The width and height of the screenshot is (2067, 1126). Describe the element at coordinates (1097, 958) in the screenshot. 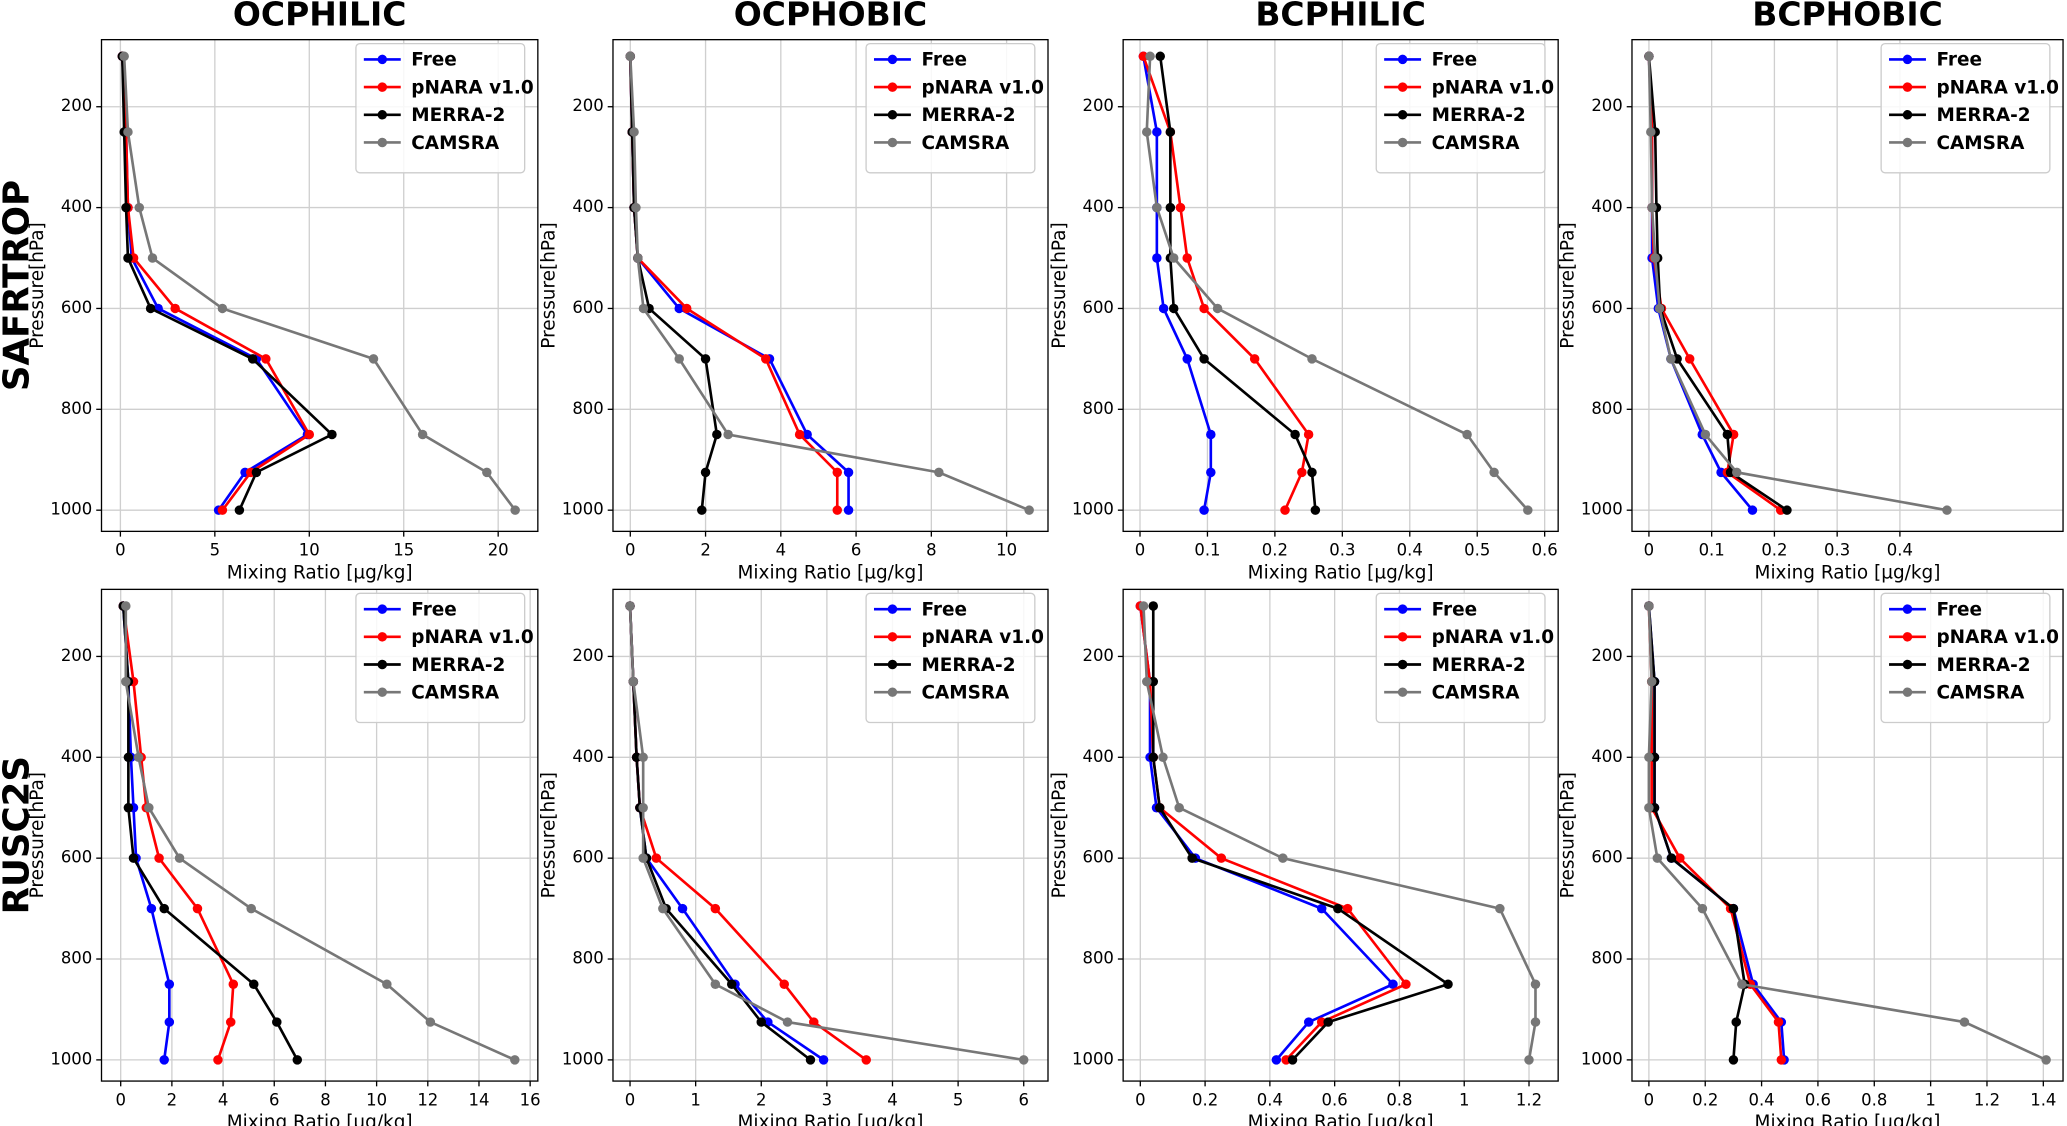

I see `y-tick-label: 800` at that location.